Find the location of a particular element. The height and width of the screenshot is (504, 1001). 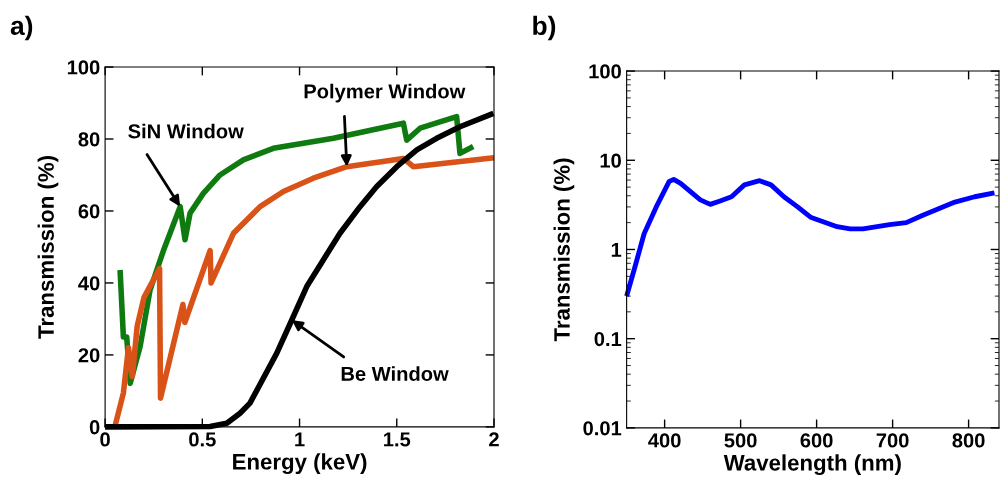

y-tick-label: 1 is located at coordinates (616, 249).